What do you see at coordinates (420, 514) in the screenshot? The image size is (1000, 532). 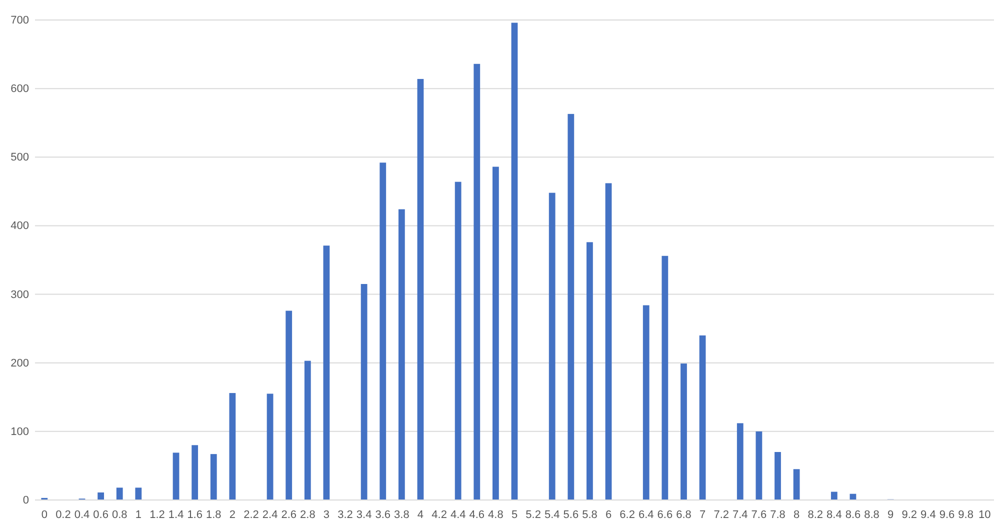 I see `x-tick-label: 4` at bounding box center [420, 514].